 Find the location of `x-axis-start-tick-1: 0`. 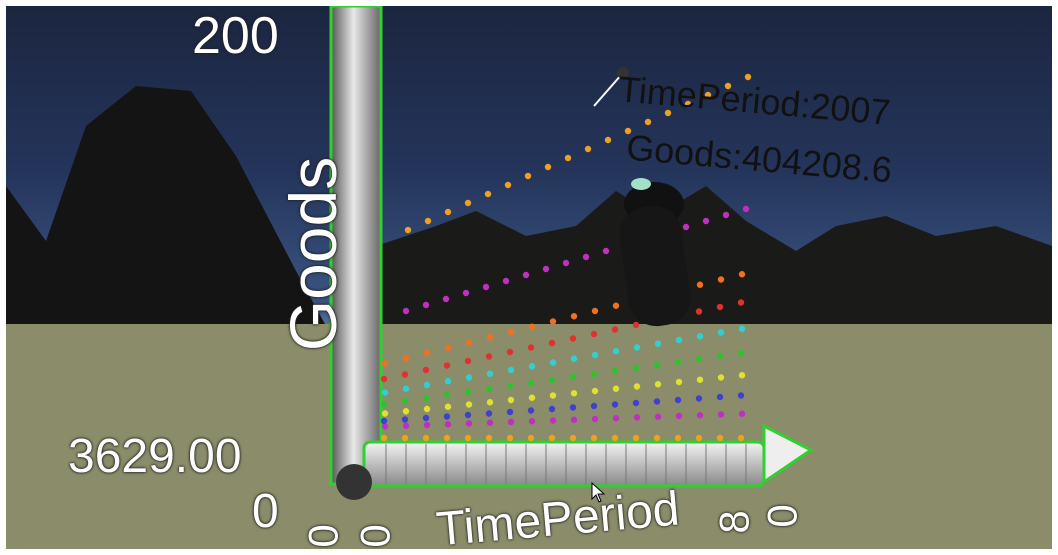

x-axis-start-tick-1: 0 is located at coordinates (324, 535).